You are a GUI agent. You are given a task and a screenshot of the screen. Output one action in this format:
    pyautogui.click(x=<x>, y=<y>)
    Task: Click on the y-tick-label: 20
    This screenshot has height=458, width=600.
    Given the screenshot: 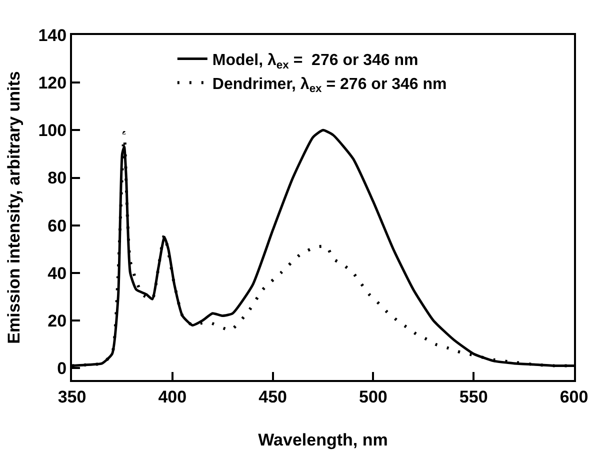 What is the action you would take?
    pyautogui.click(x=57, y=320)
    